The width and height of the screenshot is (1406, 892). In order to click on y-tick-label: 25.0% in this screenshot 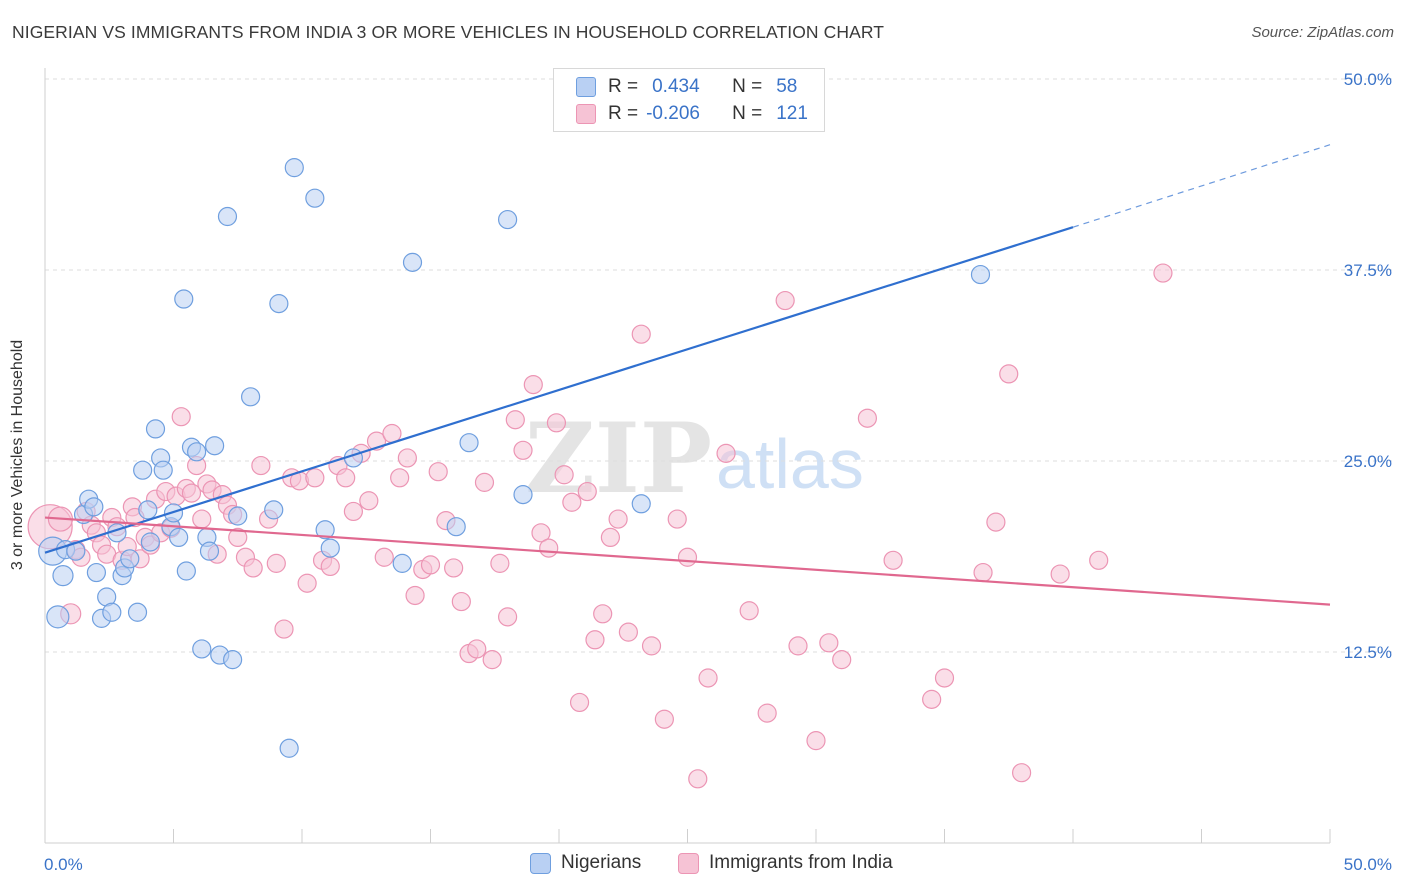, I will do `click(1368, 461)`.